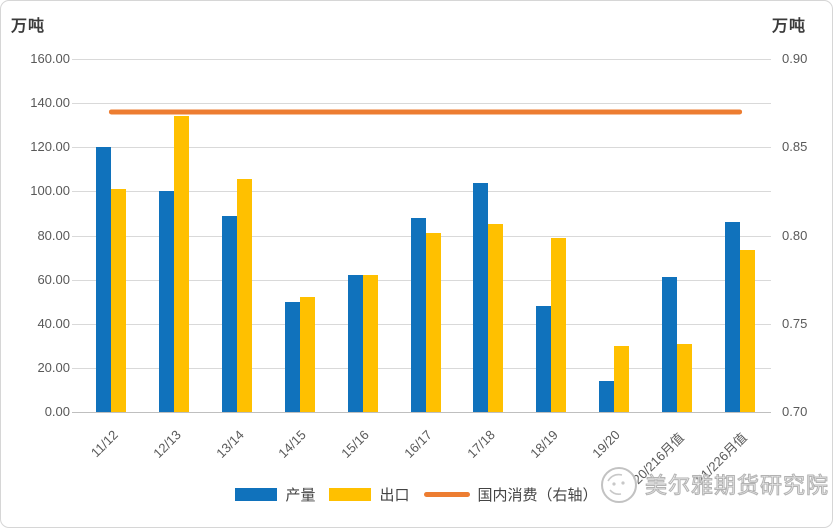 The image size is (833, 528). I want to click on right-axis-tick-label: 0.70, so click(795, 411).